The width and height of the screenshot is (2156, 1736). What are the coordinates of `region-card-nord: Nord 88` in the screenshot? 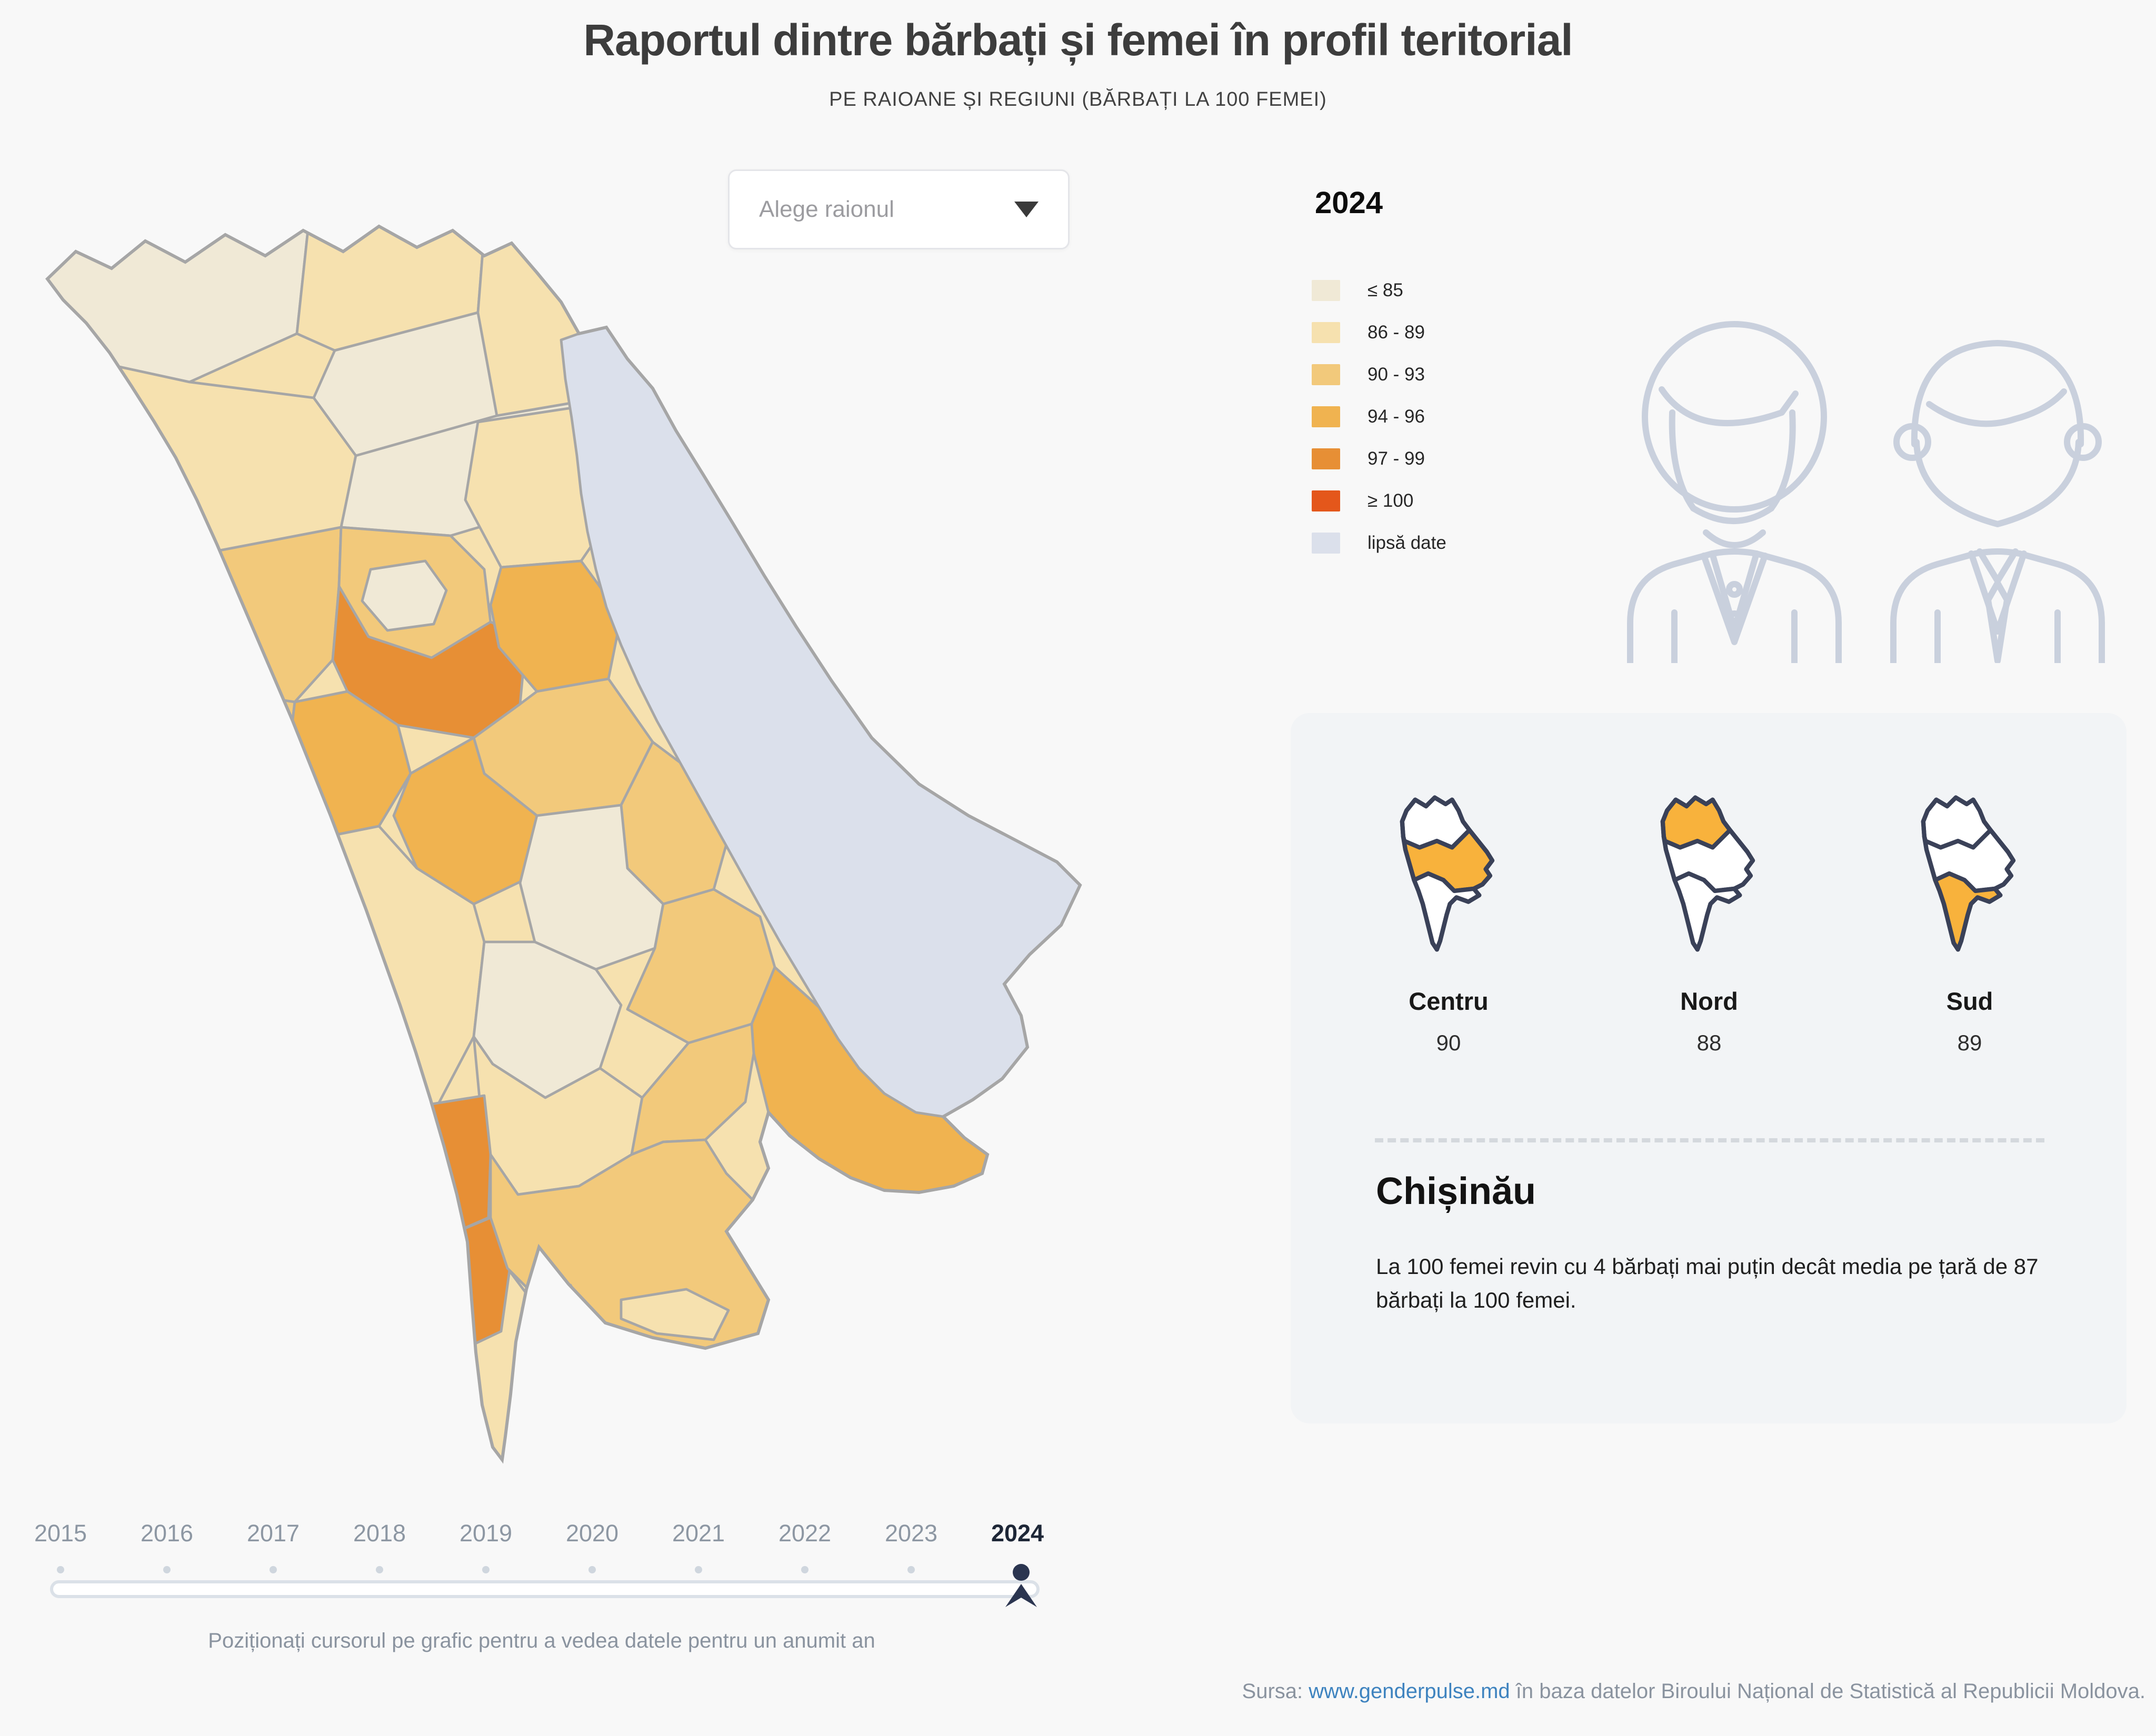 It's located at (1709, 921).